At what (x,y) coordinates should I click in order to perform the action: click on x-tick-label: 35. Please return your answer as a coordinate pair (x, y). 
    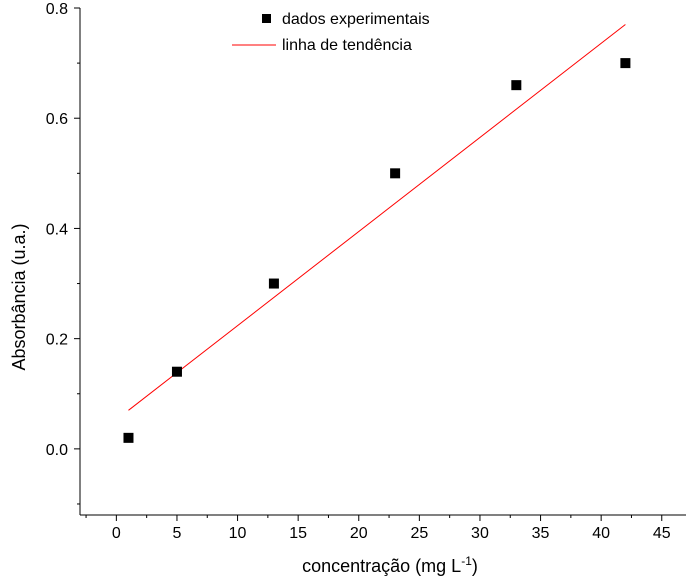
    Looking at the image, I should click on (541, 533).